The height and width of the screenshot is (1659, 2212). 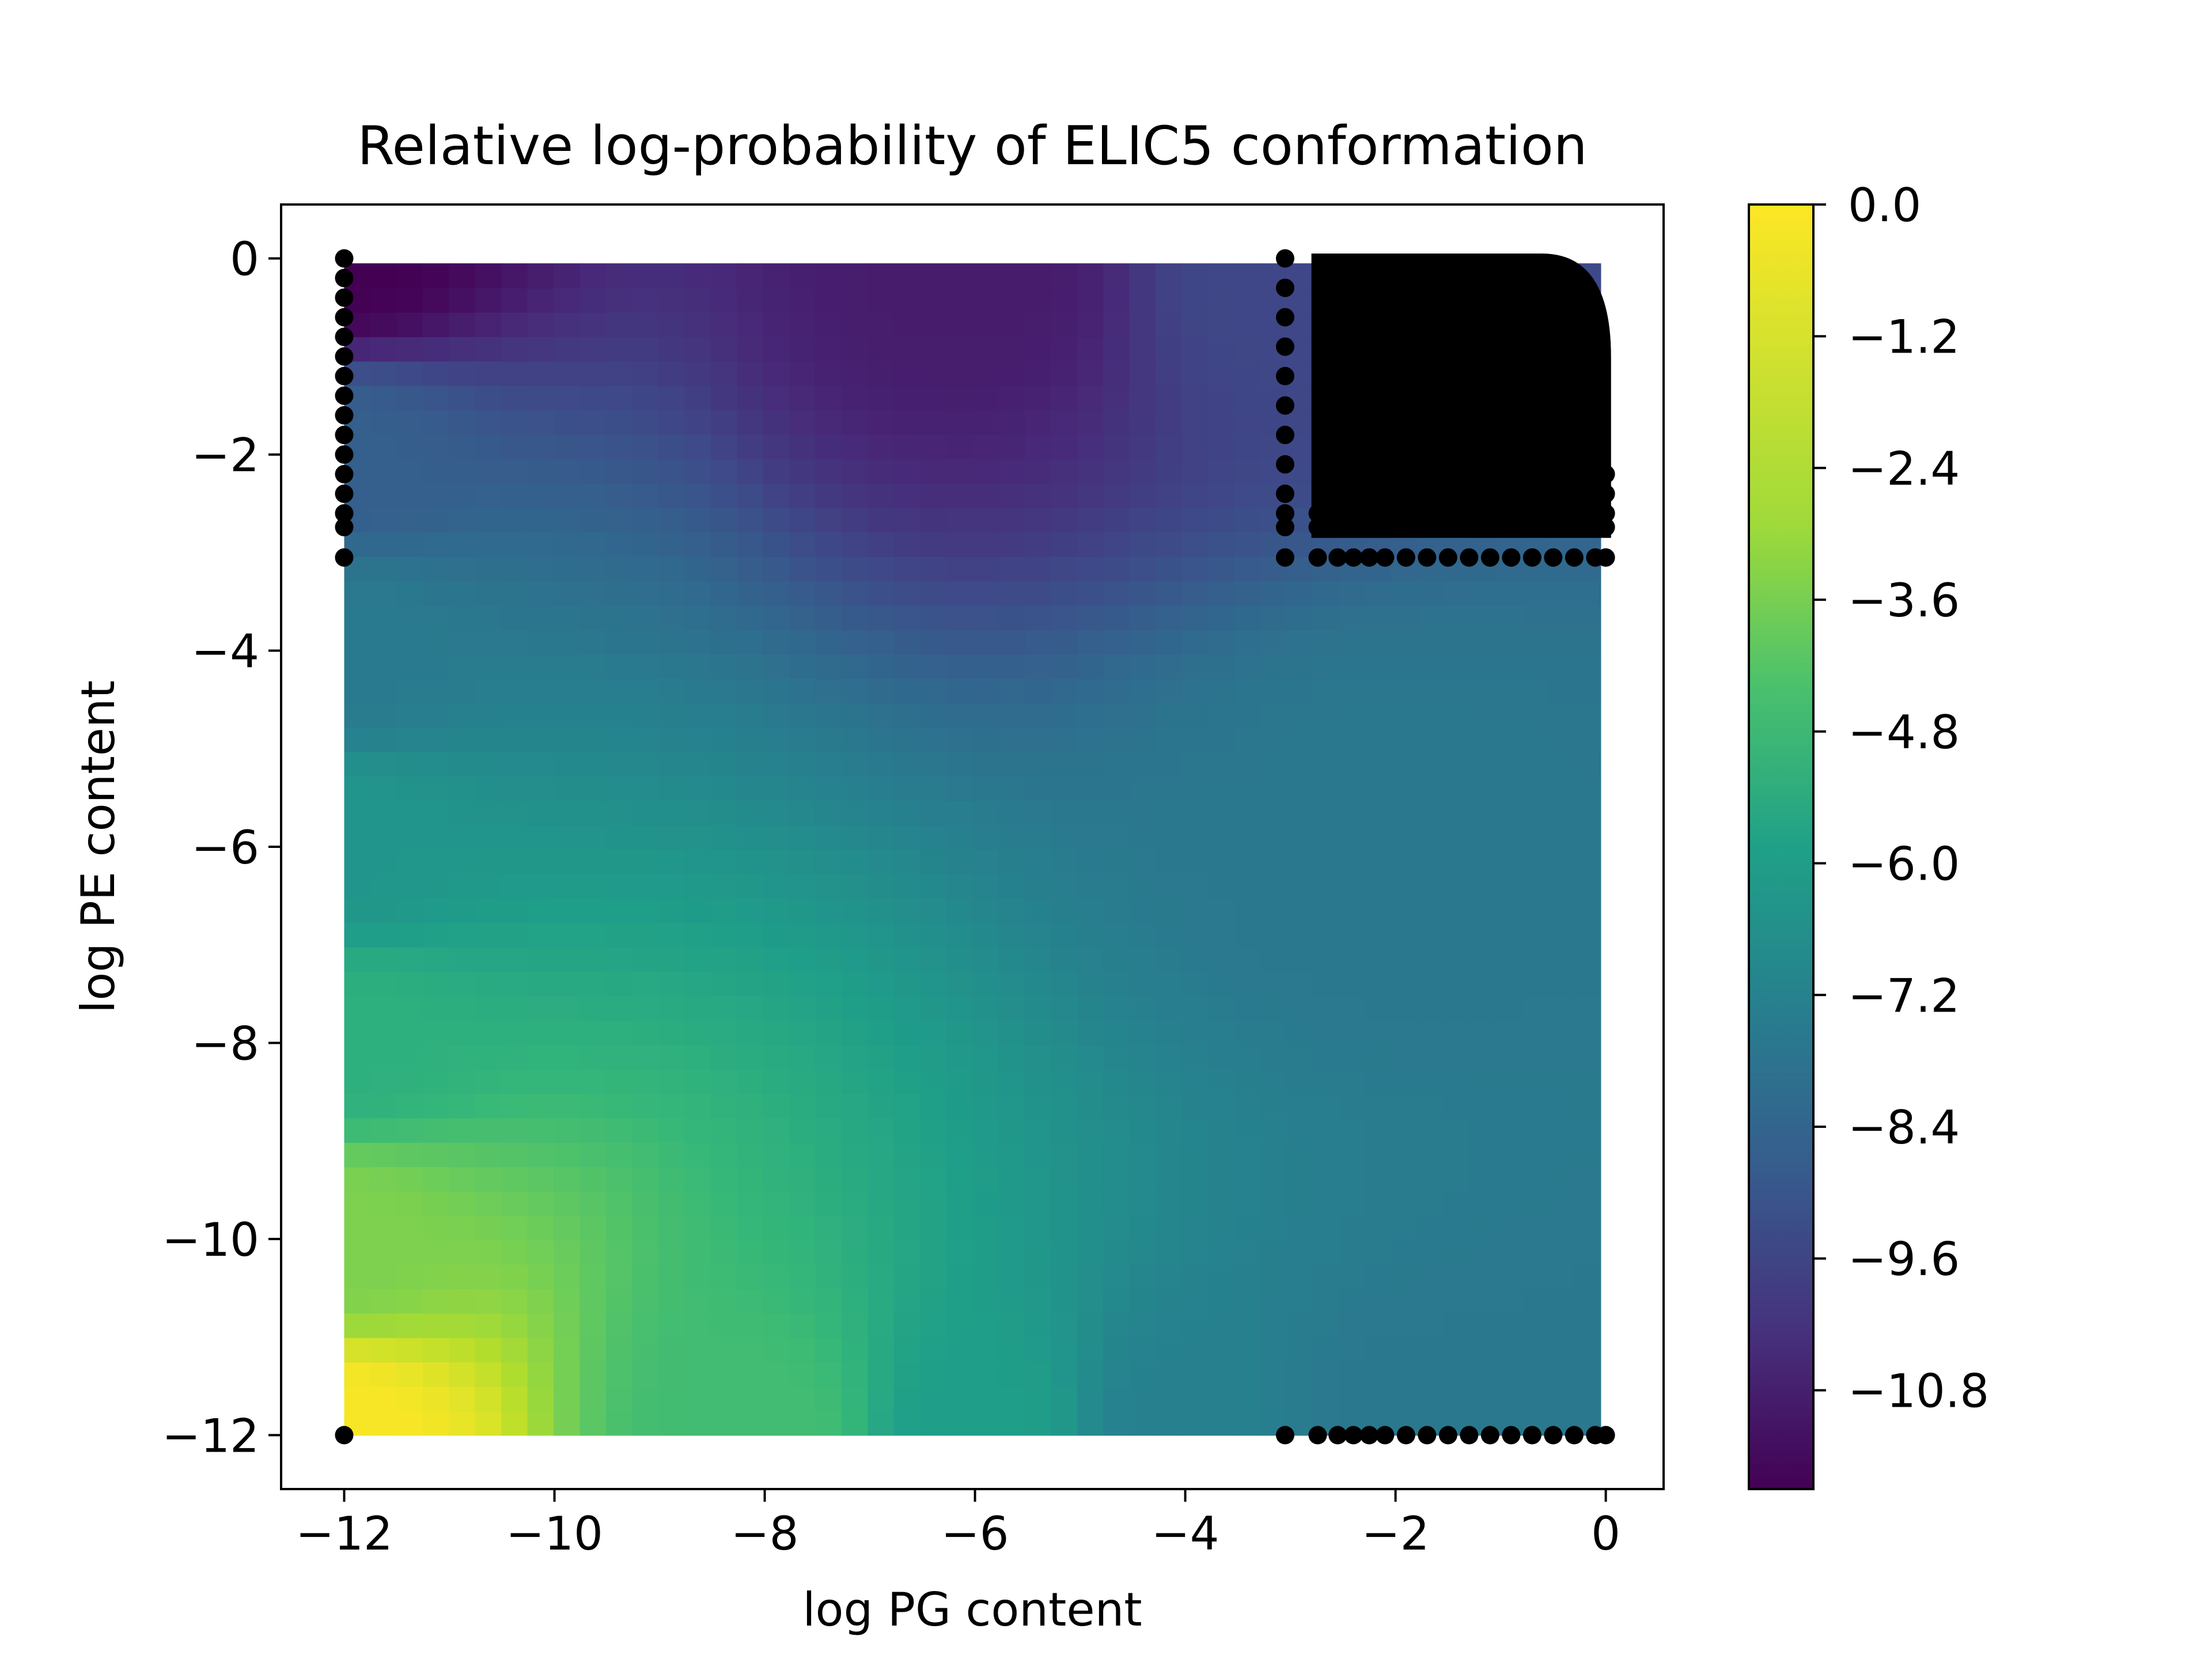 What do you see at coordinates (1904, 1127) in the screenshot?
I see `colorbar-tick-label: −8.4` at bounding box center [1904, 1127].